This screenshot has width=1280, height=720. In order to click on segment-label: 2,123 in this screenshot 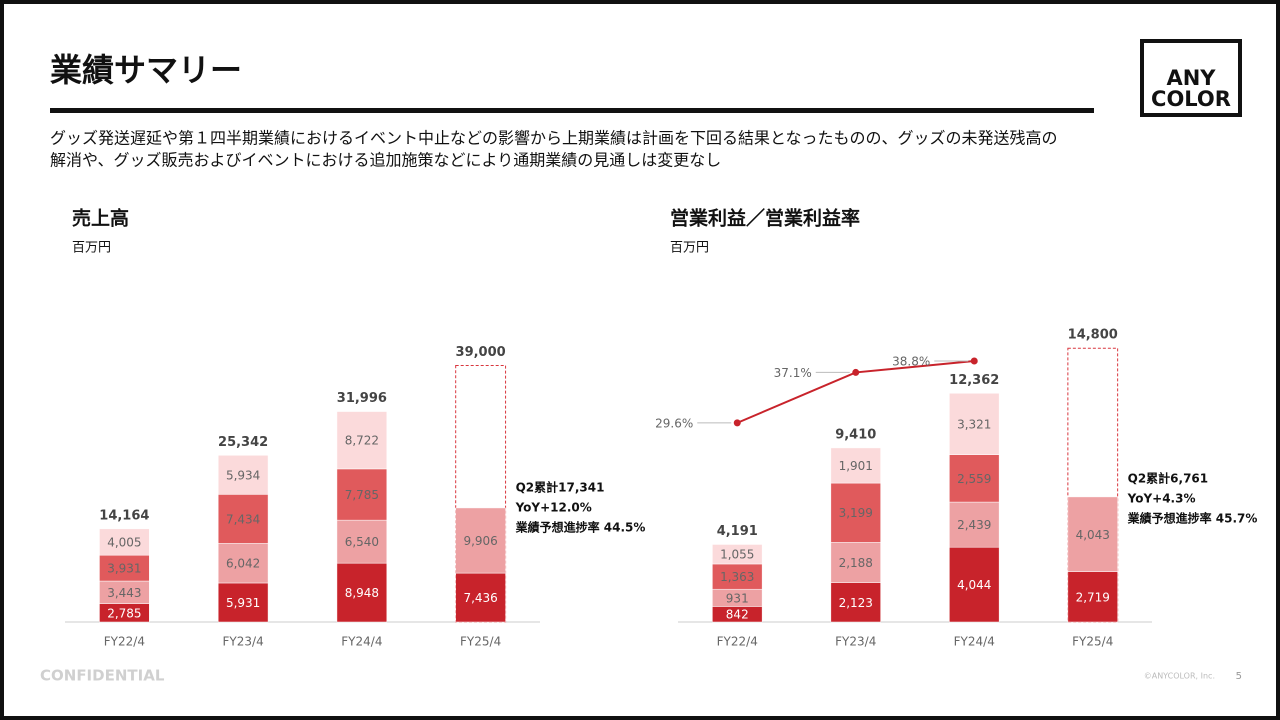, I will do `click(856, 603)`.